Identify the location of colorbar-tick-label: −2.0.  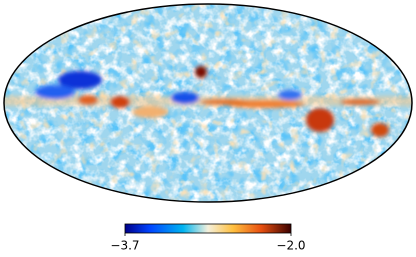
(290, 246).